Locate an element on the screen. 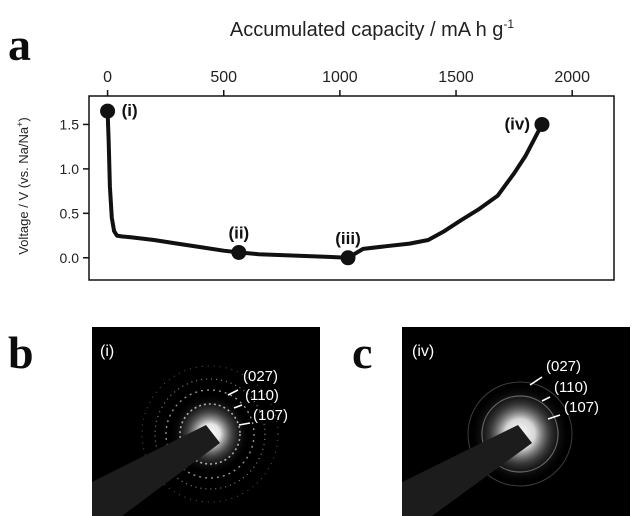 The height and width of the screenshot is (516, 632). state-marker-label: (iv) is located at coordinates (517, 123).